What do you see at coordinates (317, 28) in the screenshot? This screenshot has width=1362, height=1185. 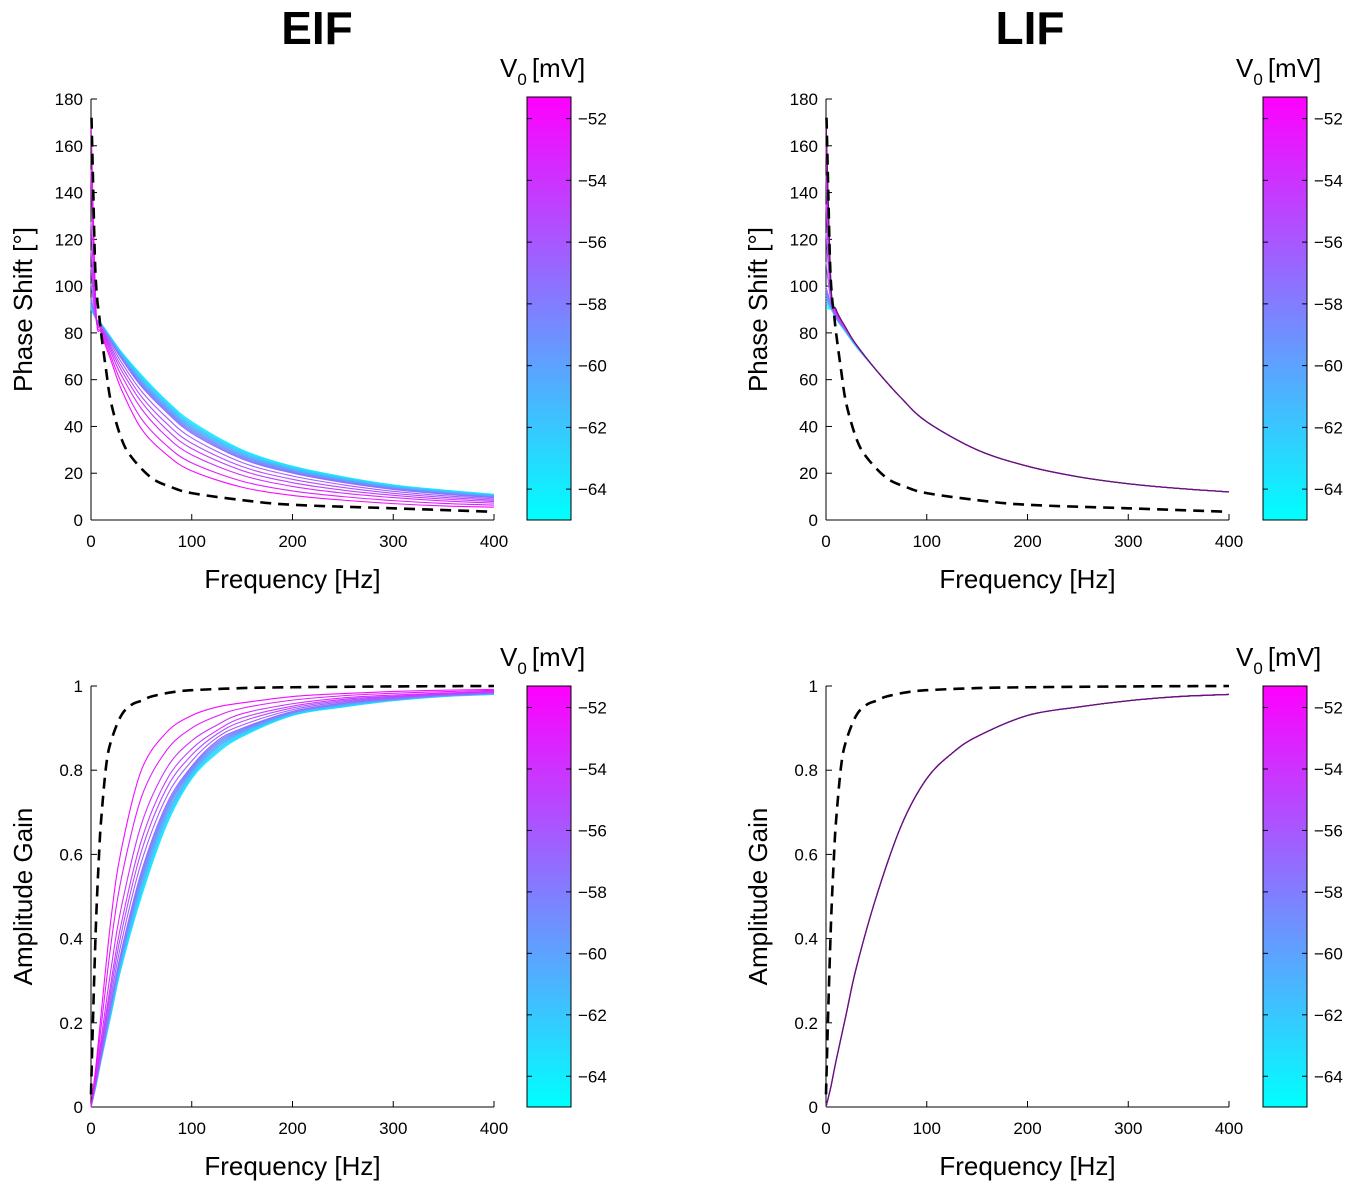 I see `column-title-eif: EIF` at bounding box center [317, 28].